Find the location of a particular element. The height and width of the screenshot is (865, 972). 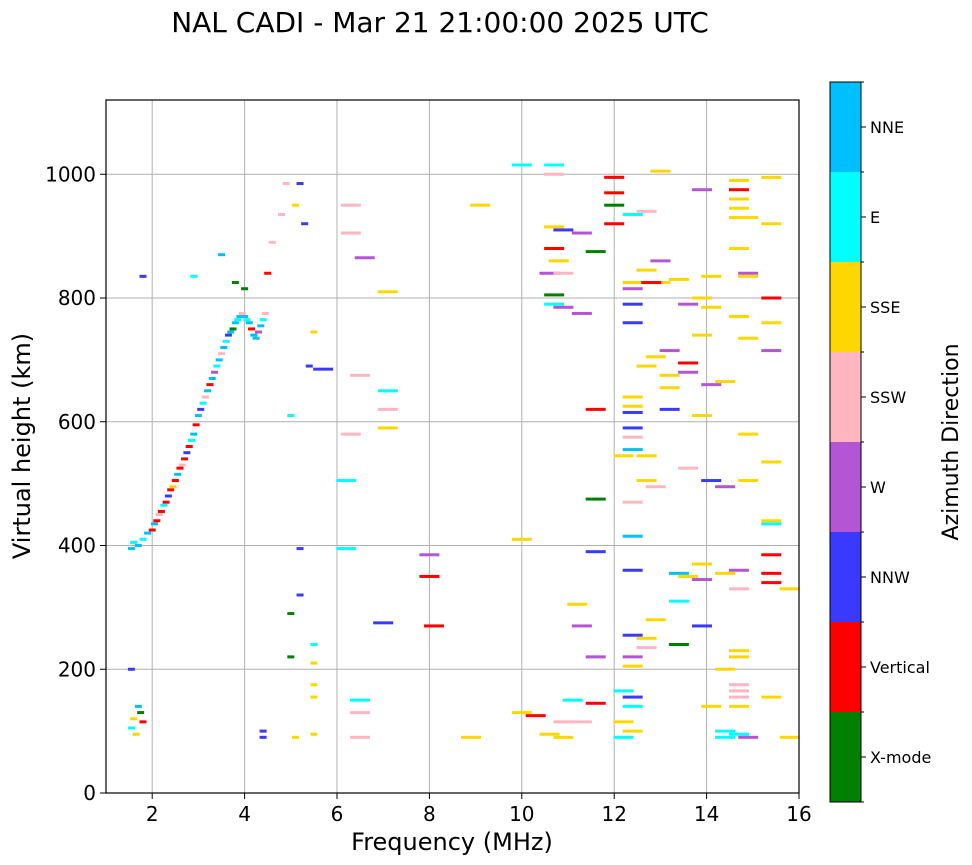

colorbar-tick-label: SSW is located at coordinates (888, 397).